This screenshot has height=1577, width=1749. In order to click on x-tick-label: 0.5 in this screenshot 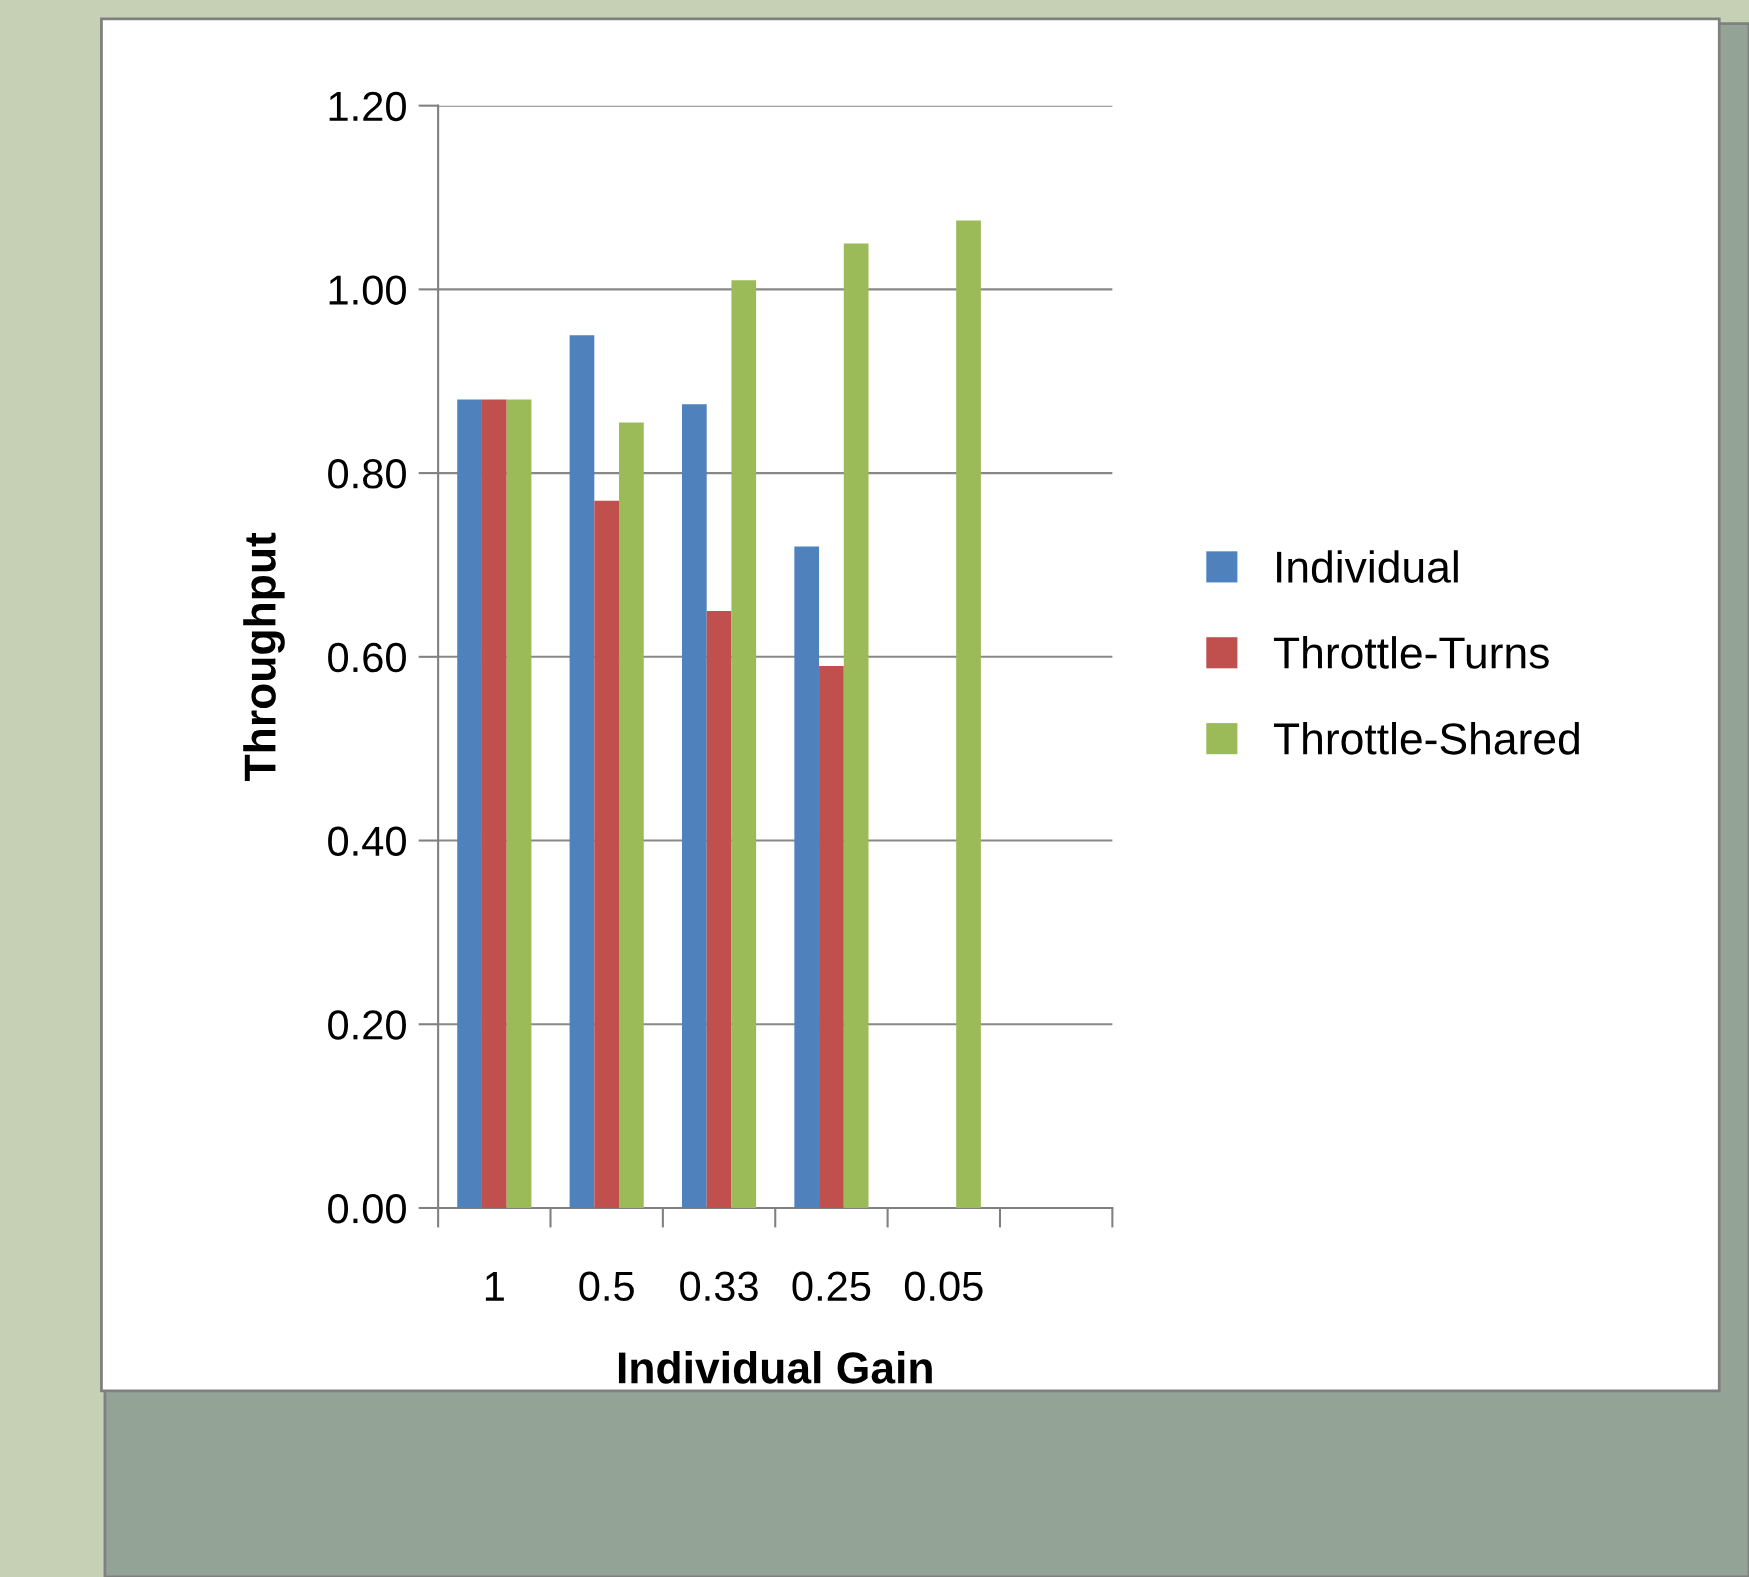, I will do `click(606, 1286)`.